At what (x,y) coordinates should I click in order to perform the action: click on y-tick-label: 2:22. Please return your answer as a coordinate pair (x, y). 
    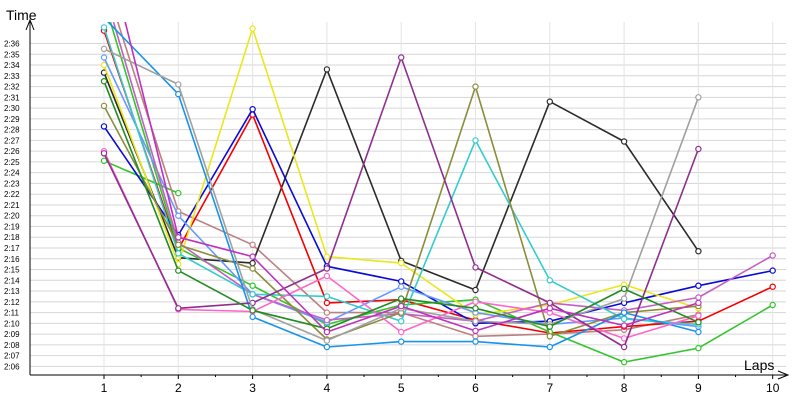
    Looking at the image, I should click on (12, 194).